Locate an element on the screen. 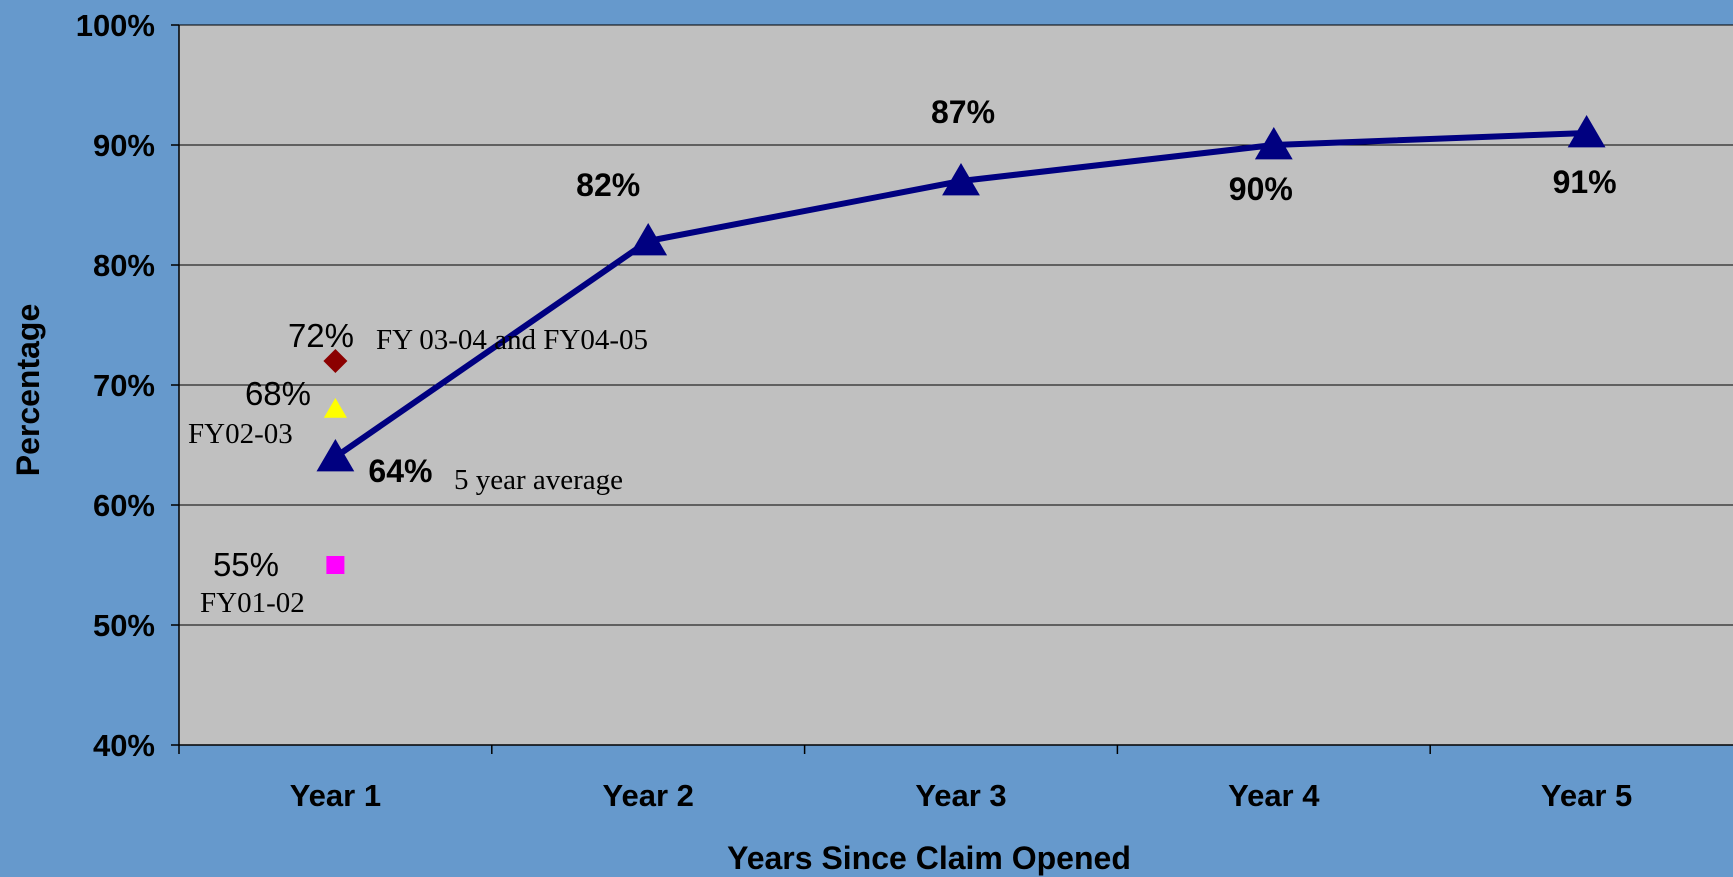  extra-points: 72% 68% 55% is located at coordinates (283, 450).